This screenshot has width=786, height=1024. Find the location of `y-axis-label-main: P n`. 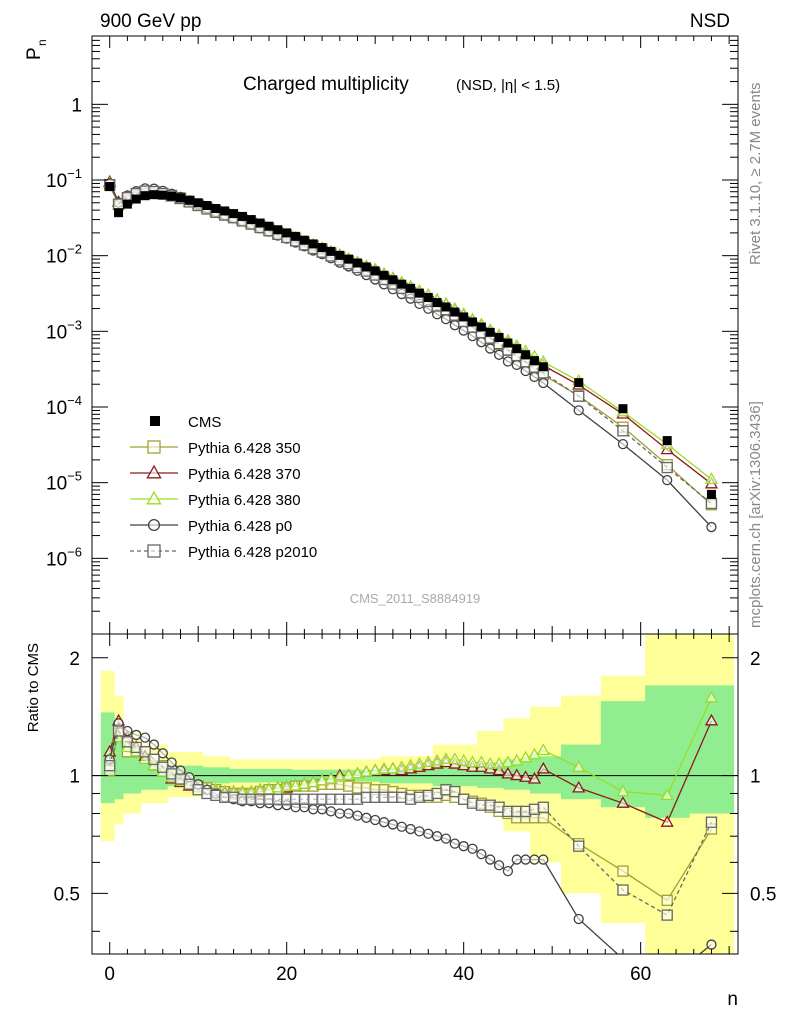

y-axis-label-main: P n is located at coordinates (36, 49).